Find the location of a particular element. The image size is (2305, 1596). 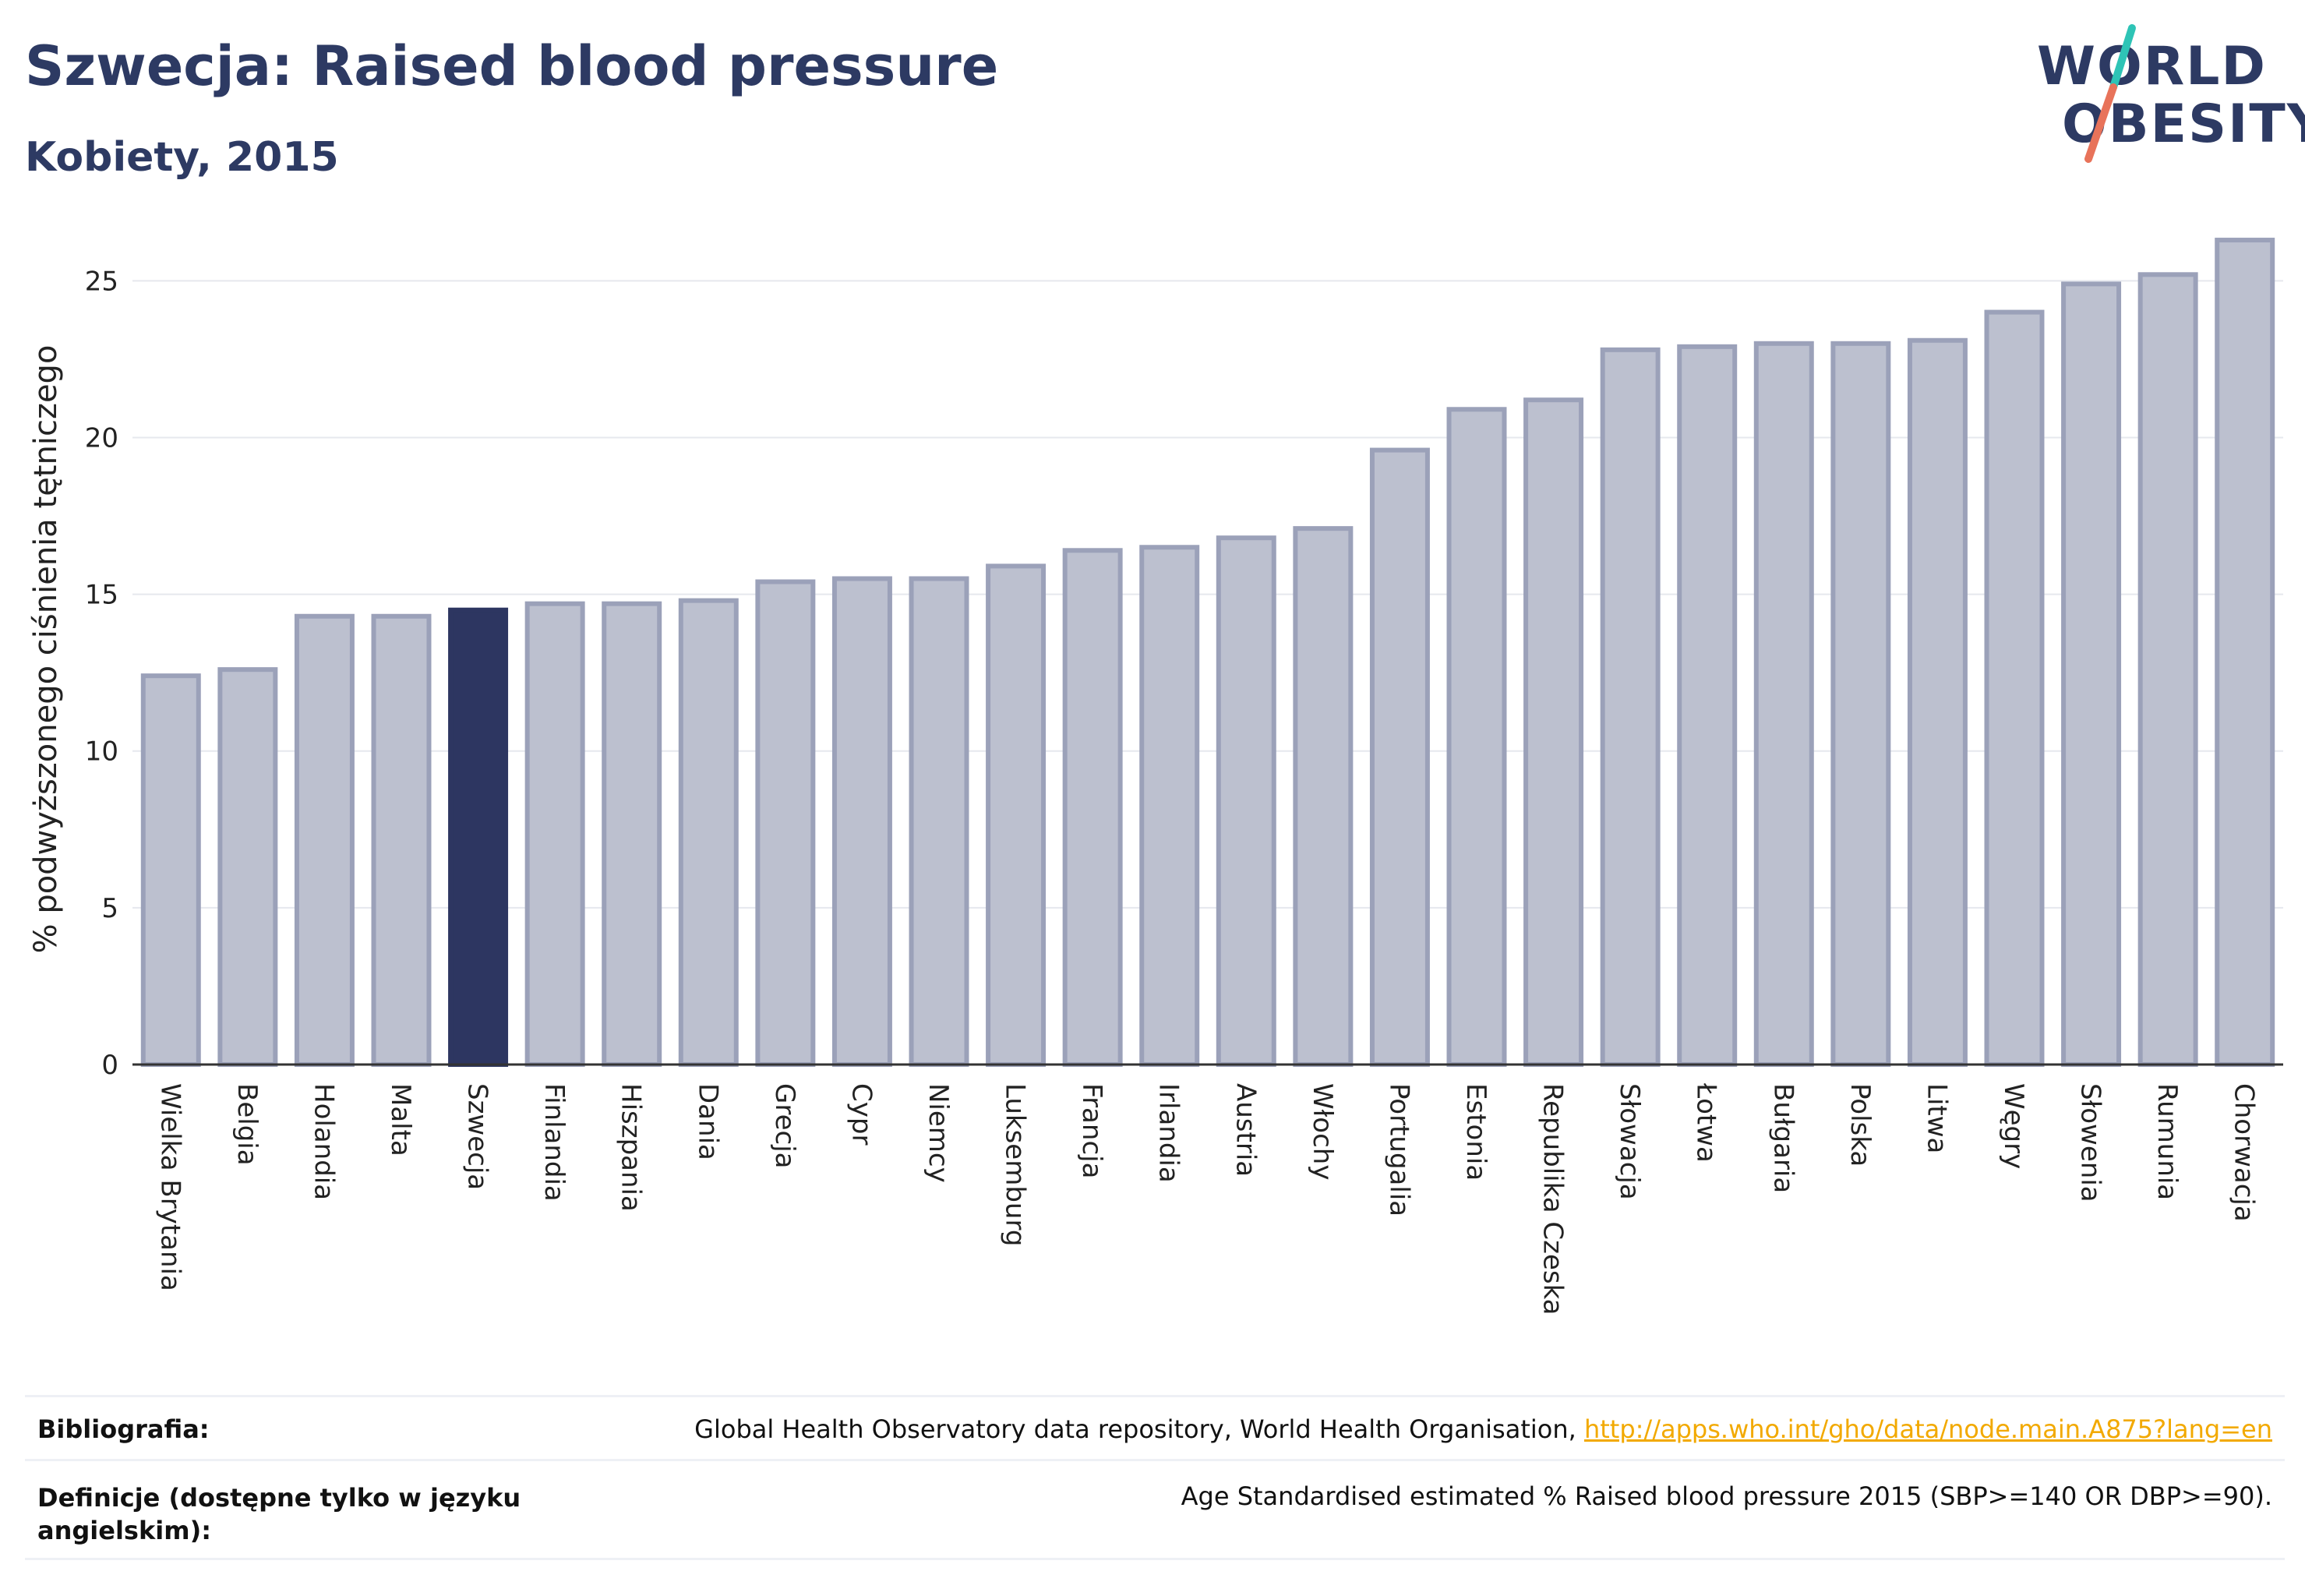

x-tick-label: Węgry is located at coordinates (2013, 1126).